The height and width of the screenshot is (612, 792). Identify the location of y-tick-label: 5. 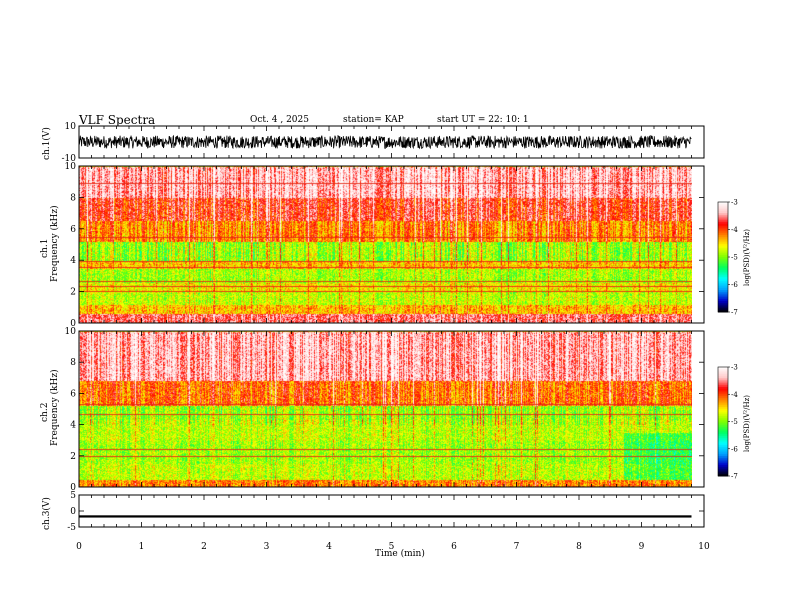
(73, 496).